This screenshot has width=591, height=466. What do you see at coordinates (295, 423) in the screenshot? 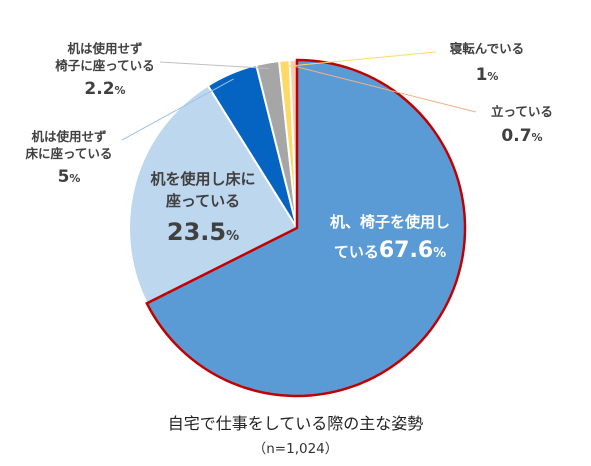
I see `chart-title: 自宅で仕事をしている際の主な姿勢` at bounding box center [295, 423].